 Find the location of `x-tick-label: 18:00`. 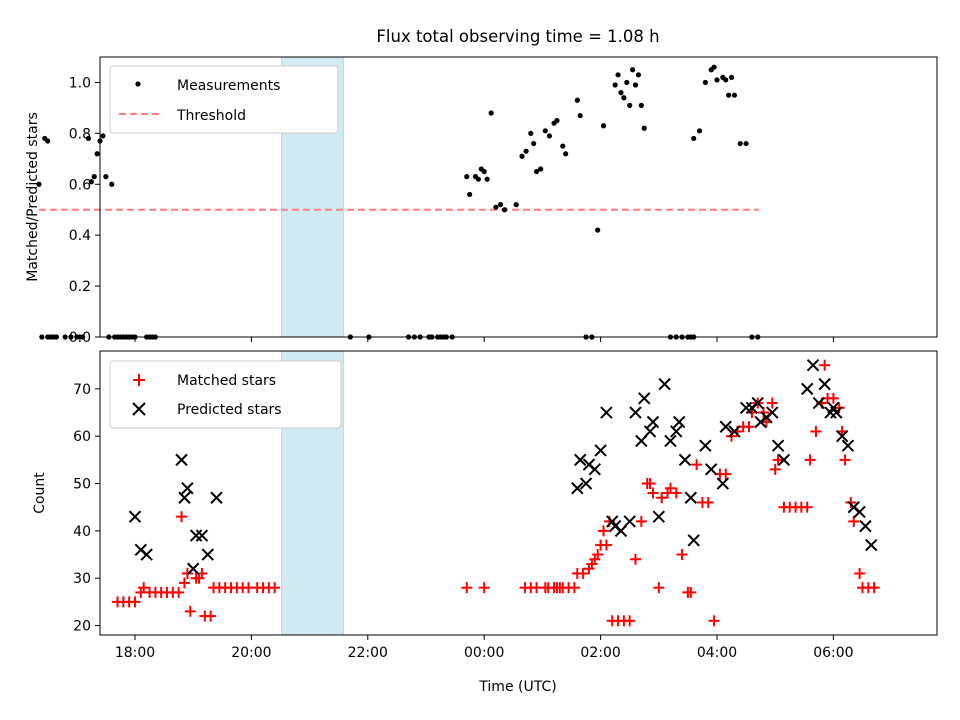

x-tick-label: 18:00 is located at coordinates (135, 653).